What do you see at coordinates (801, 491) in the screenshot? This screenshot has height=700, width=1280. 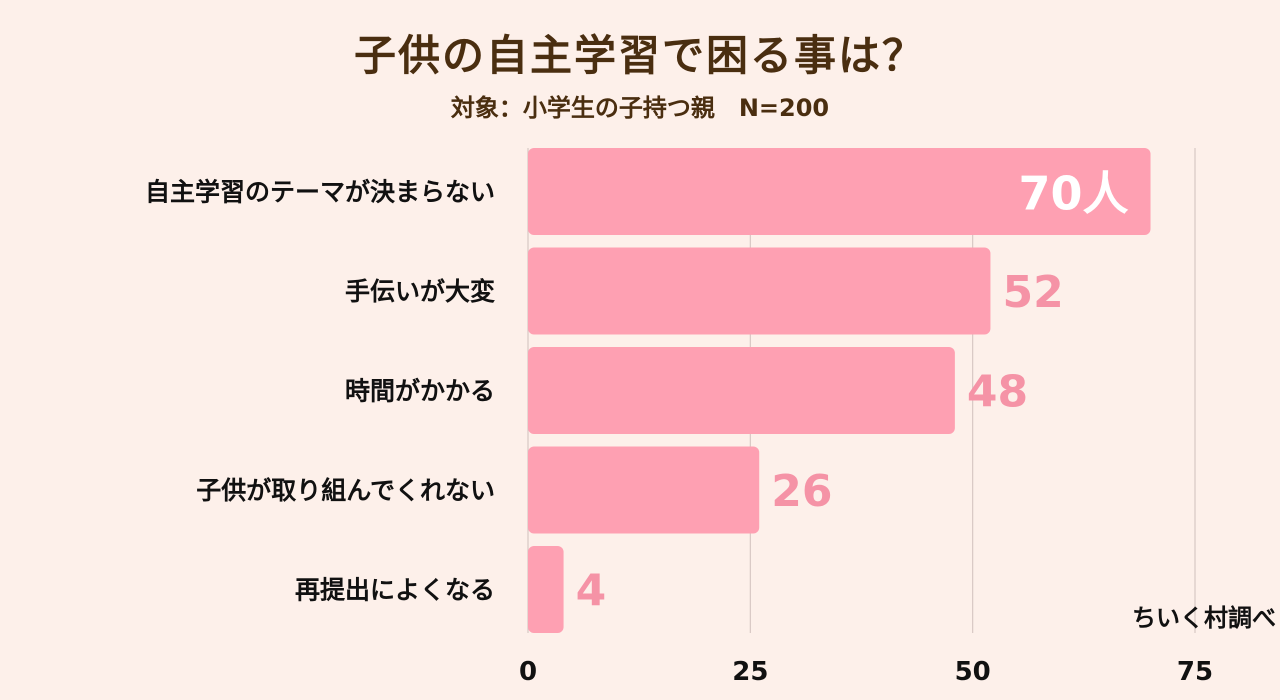 I see `value-label-4: 26` at bounding box center [801, 491].